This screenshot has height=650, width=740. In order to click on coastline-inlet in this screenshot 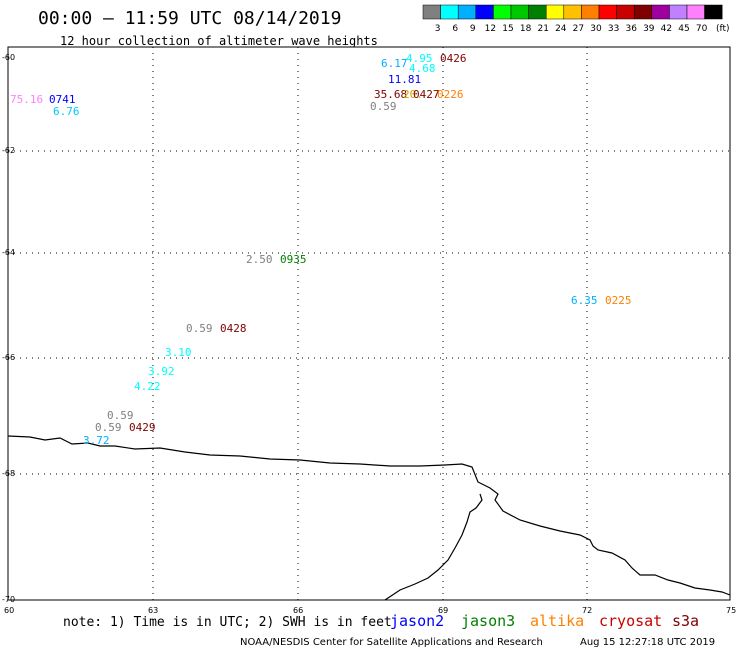, I will do `click(433, 547)`.